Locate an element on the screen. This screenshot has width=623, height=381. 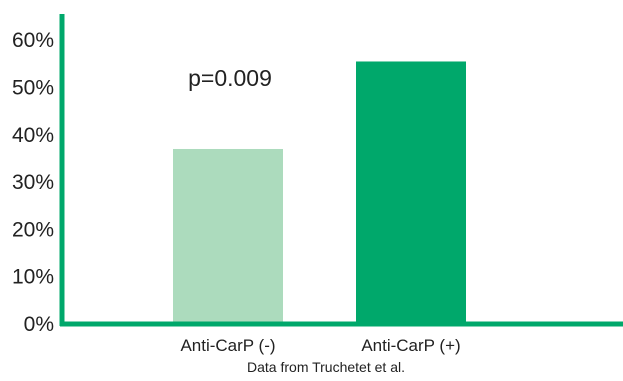
y-tick-label: 0% is located at coordinates (39, 324).